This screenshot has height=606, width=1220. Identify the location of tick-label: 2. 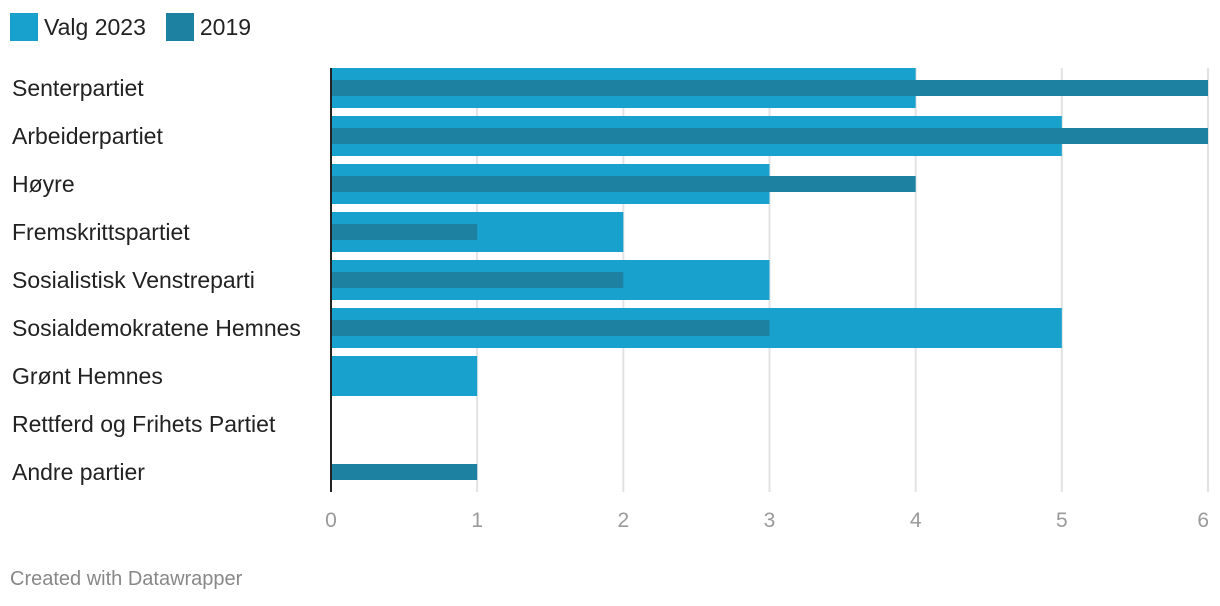
(623, 520).